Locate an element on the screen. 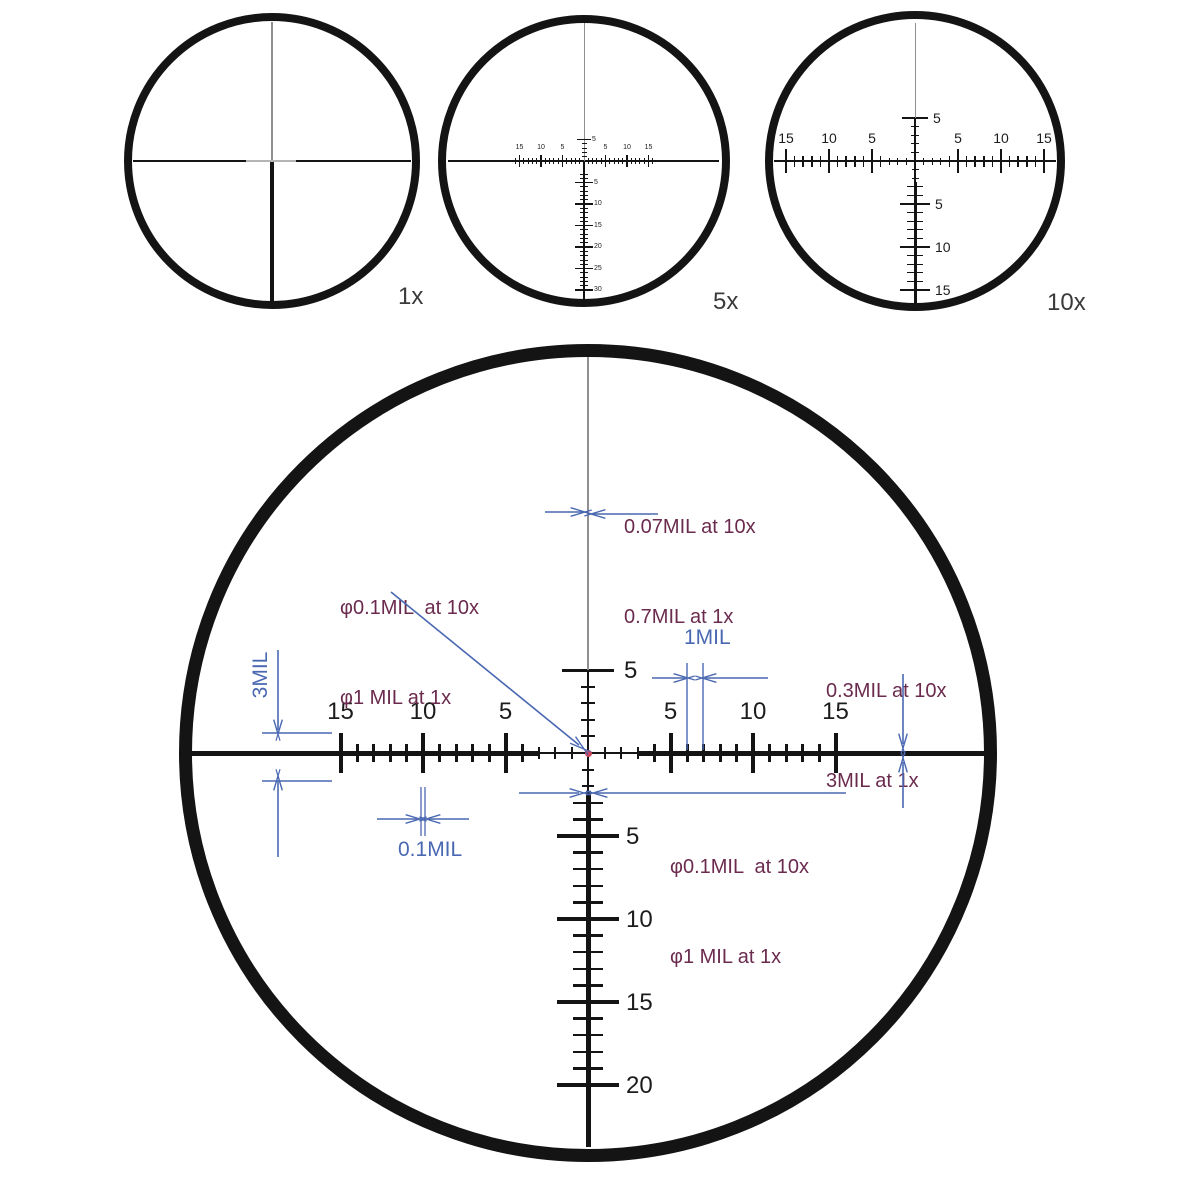  scope-ring-1x is located at coordinates (272, 161).